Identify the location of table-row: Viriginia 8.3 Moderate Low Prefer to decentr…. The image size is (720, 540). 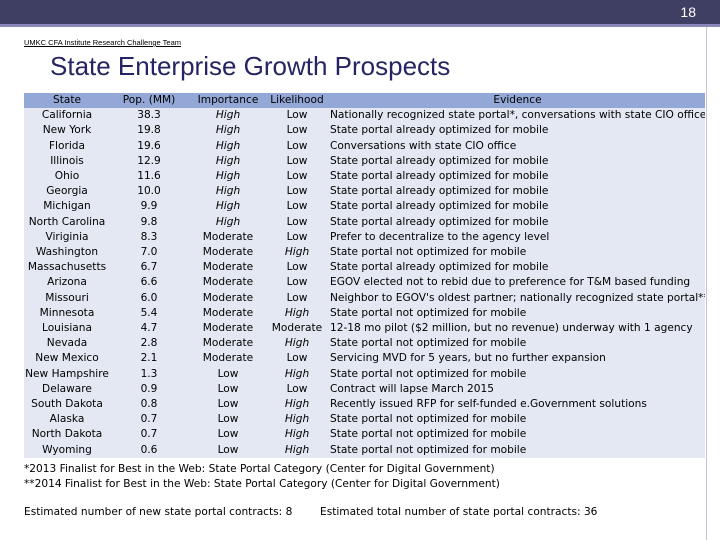
(364, 237).